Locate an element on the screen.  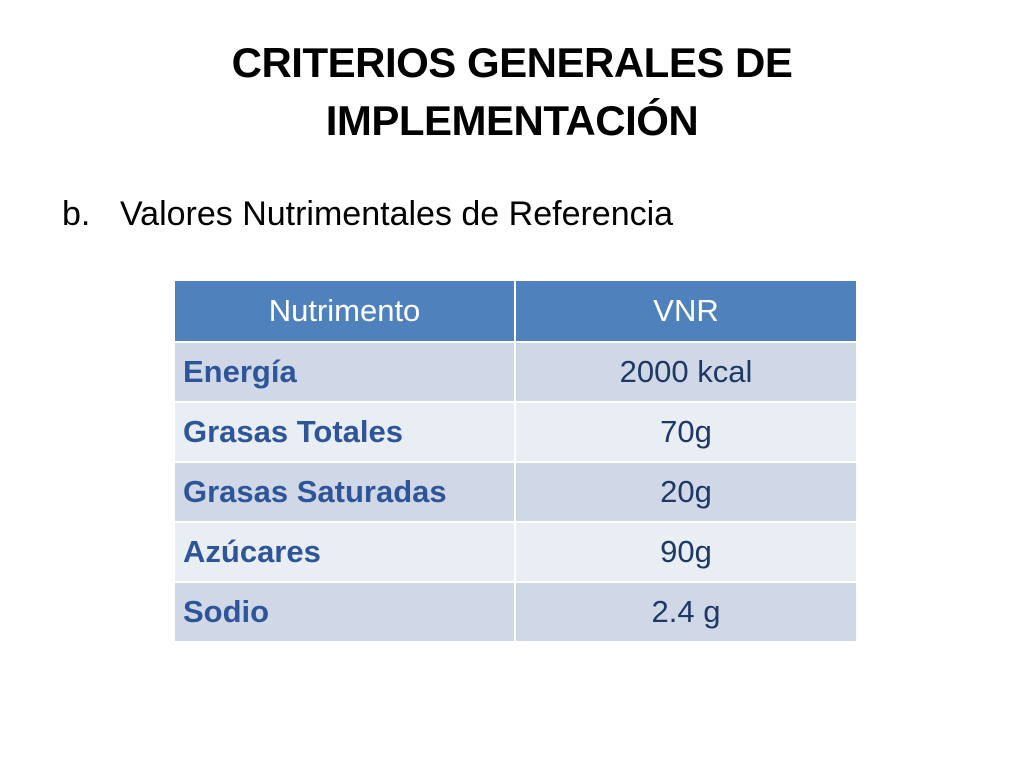
cell-nutrient-name: Grasas Totales is located at coordinates (344, 432).